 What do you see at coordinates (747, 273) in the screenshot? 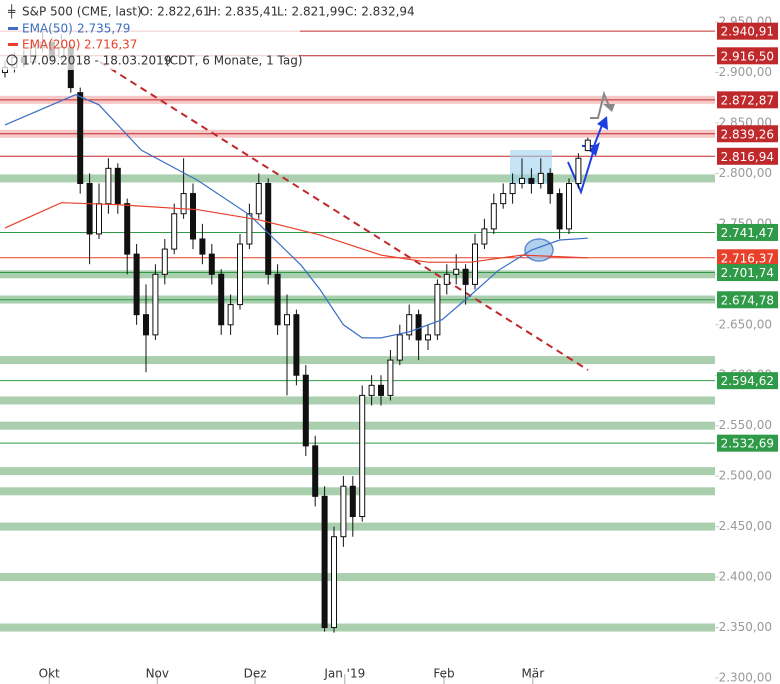
I see `price-tag-label: 2.701,74` at bounding box center [747, 273].